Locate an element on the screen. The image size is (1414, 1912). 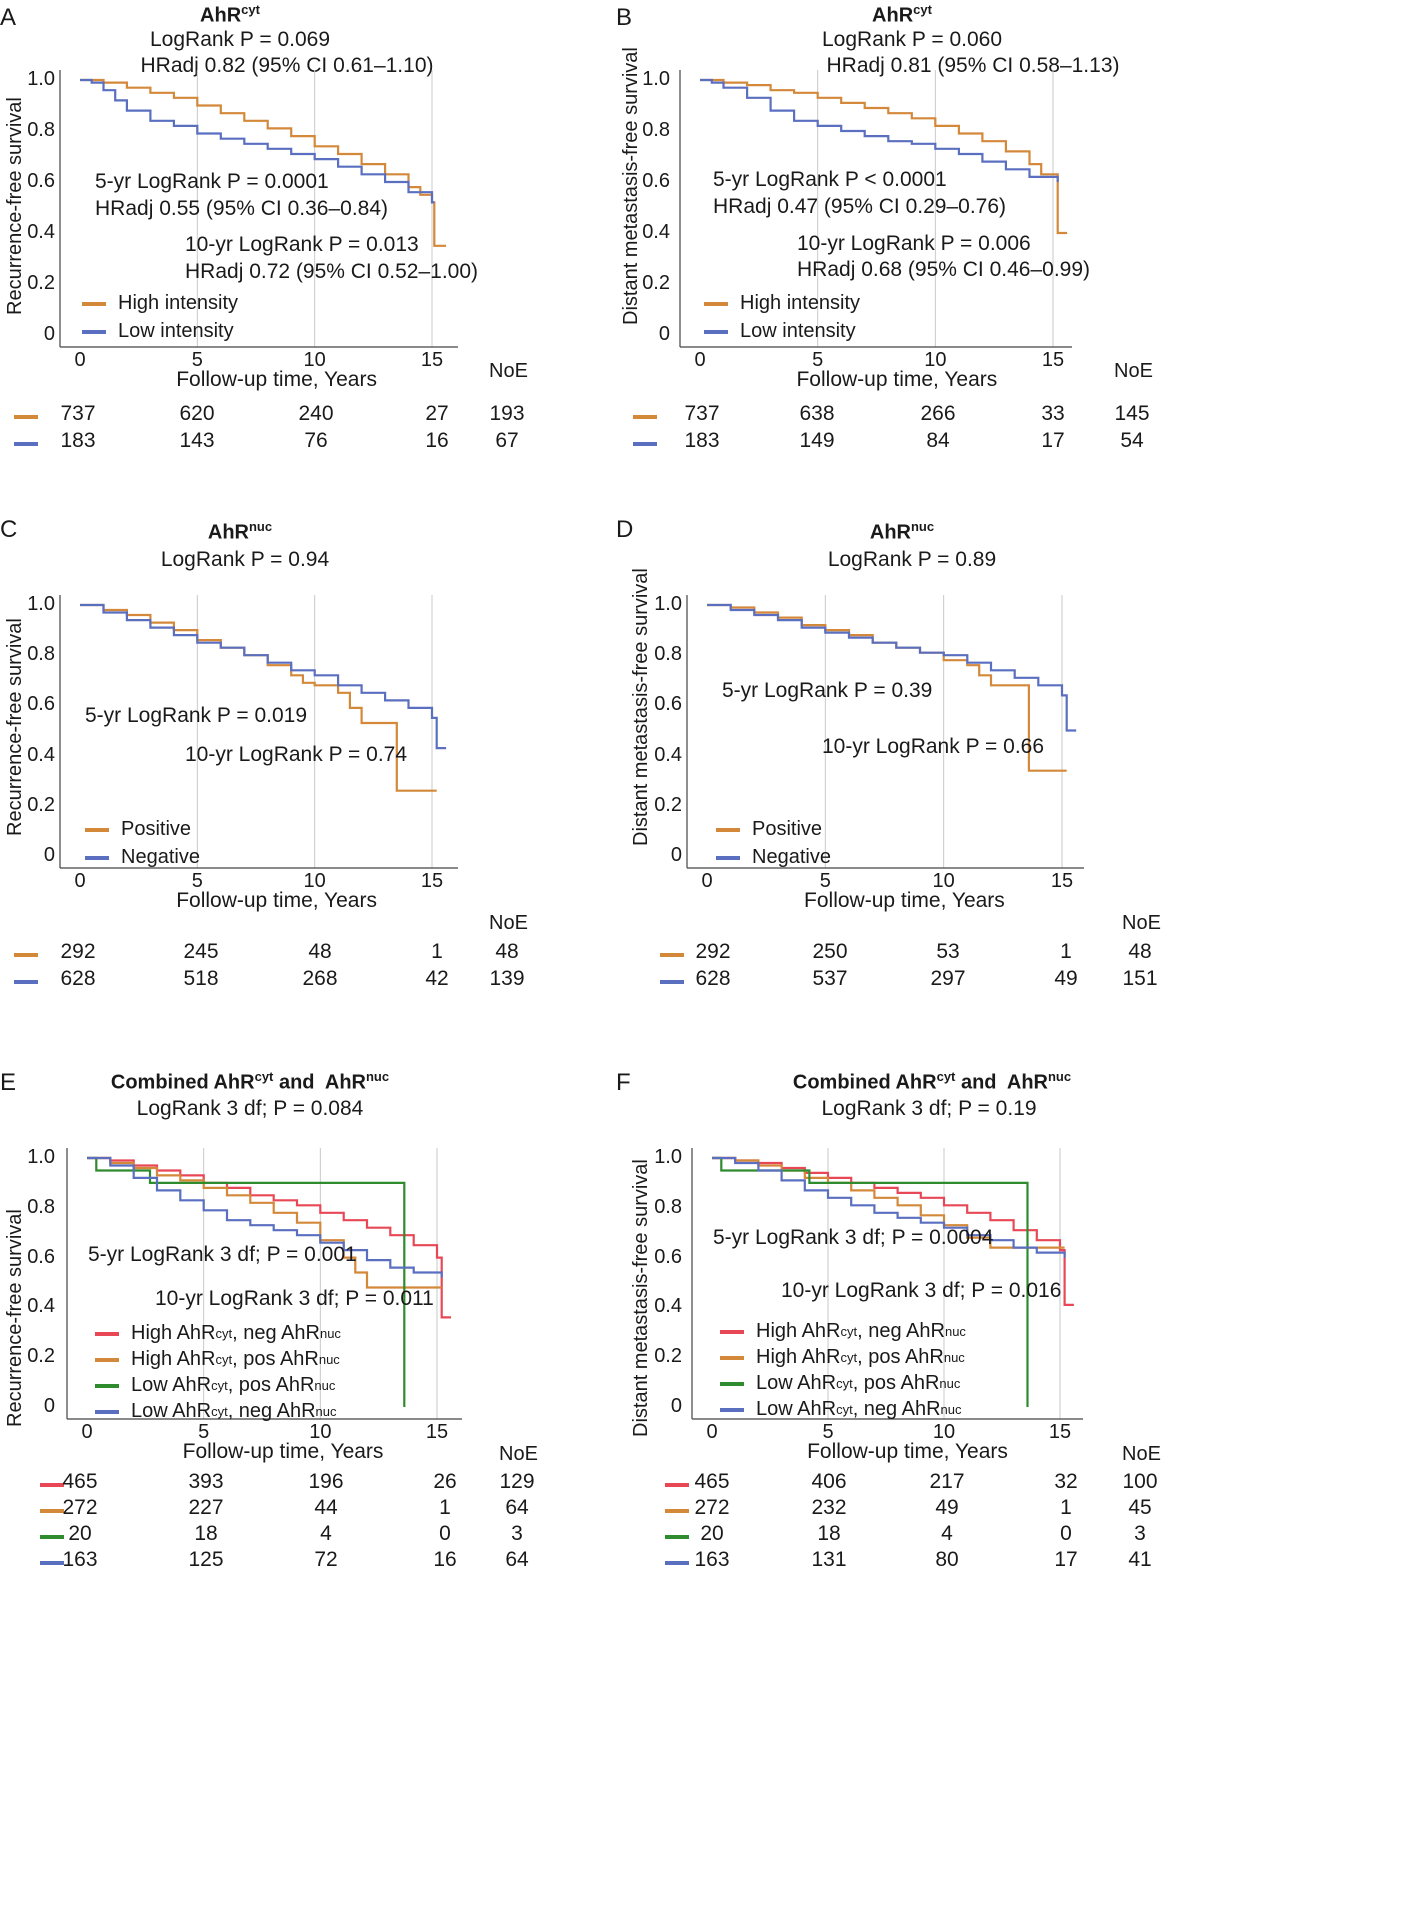
logrank-text: LogRank P = 0.89 is located at coordinates (912, 559).